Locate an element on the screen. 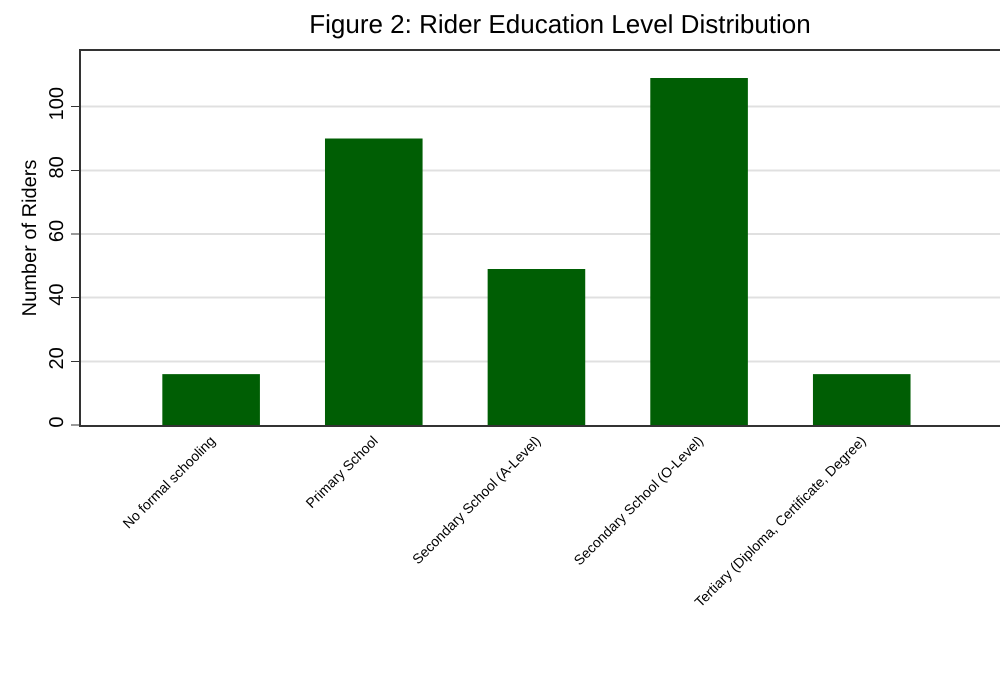 The height and width of the screenshot is (687, 1000). y-tick-label: 40 is located at coordinates (57, 295).